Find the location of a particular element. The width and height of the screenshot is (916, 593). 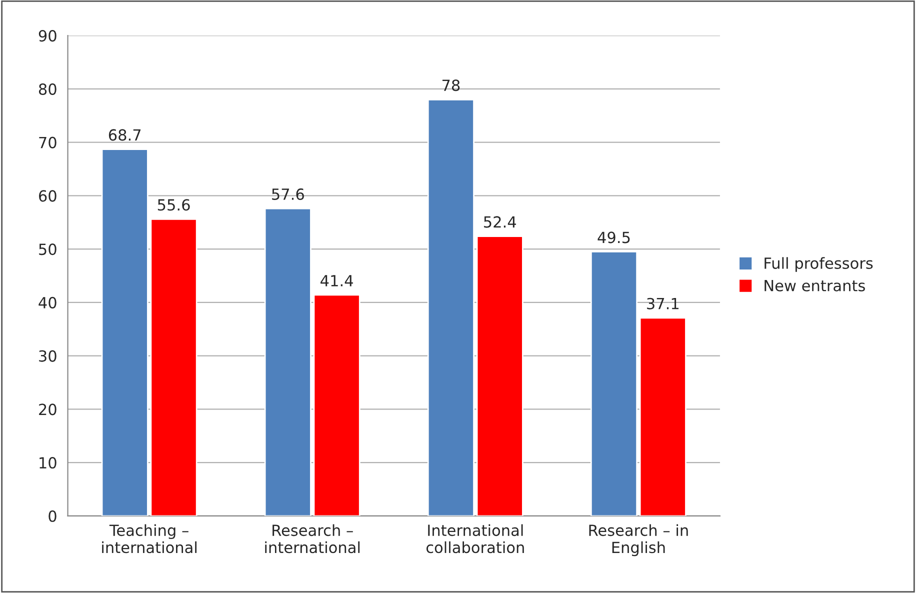

x-tick-label: Research – international is located at coordinates (312, 539).